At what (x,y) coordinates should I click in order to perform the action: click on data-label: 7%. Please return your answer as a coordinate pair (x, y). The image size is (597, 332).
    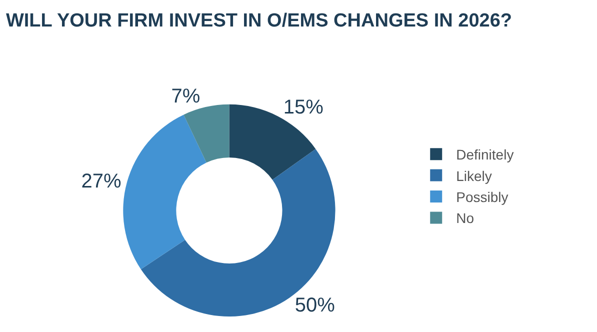
    Looking at the image, I should click on (185, 97).